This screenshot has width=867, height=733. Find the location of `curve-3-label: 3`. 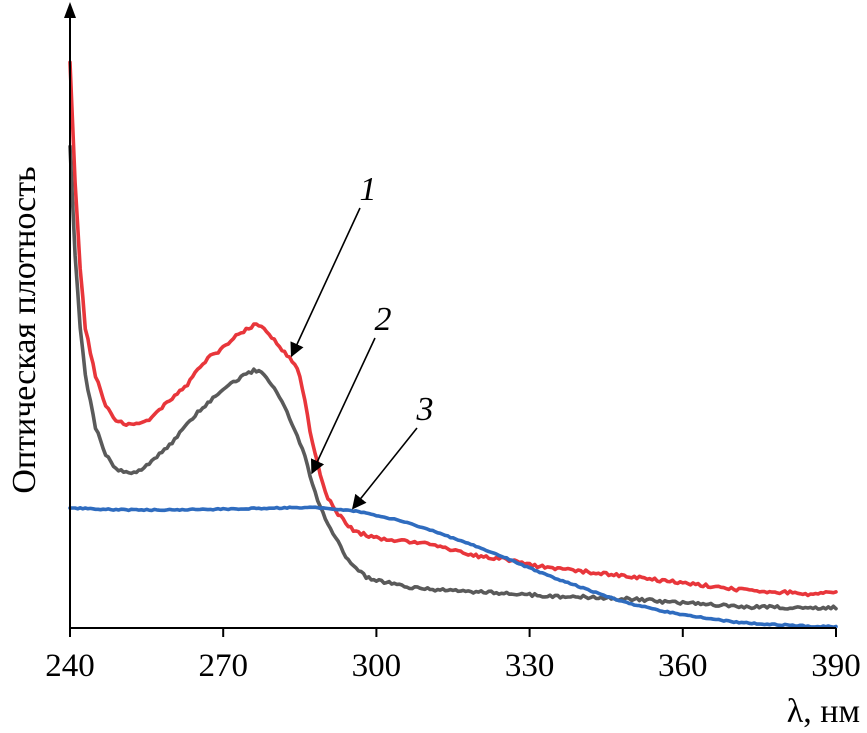

curve-3-label: 3 is located at coordinates (425, 409).